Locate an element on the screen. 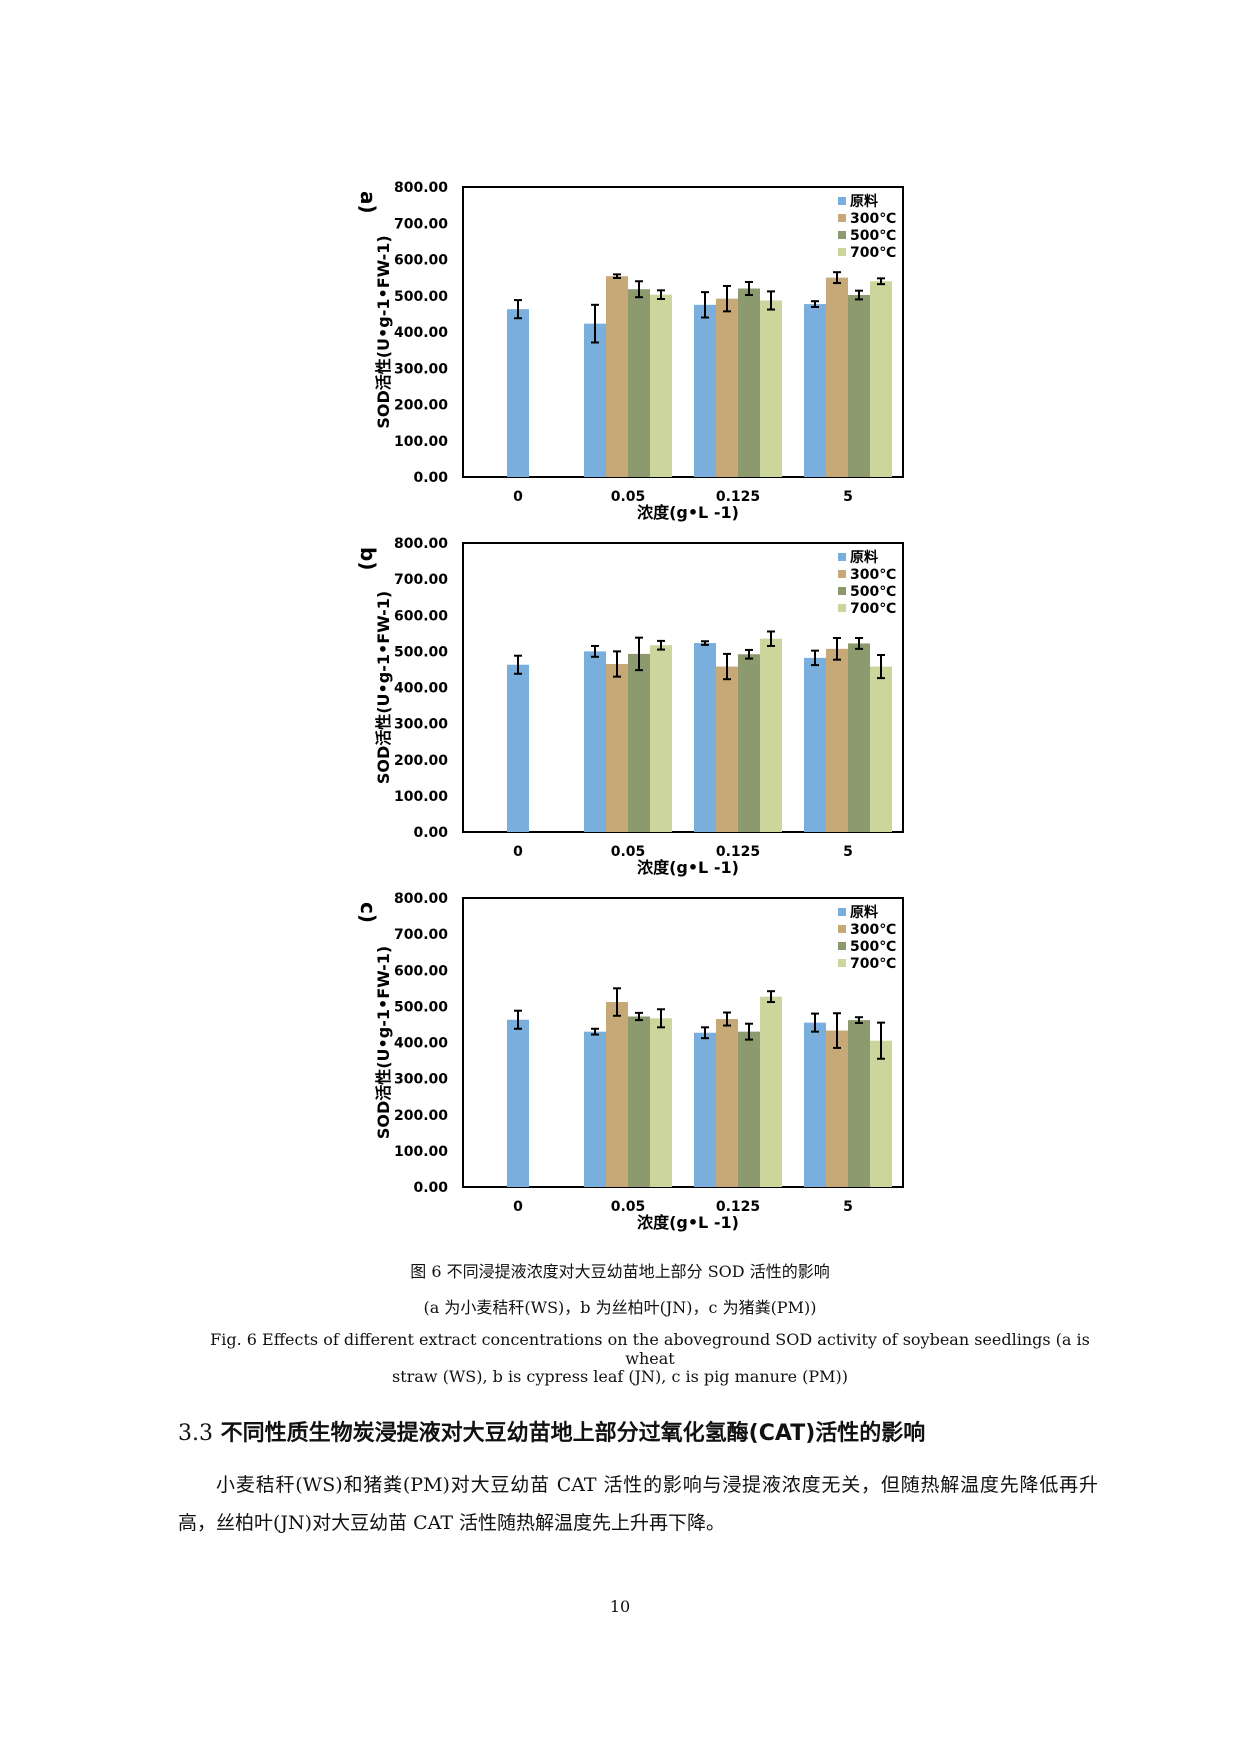 The width and height of the screenshot is (1240, 1754). chart-a-ytick-label: 500.00 is located at coordinates (421, 297).